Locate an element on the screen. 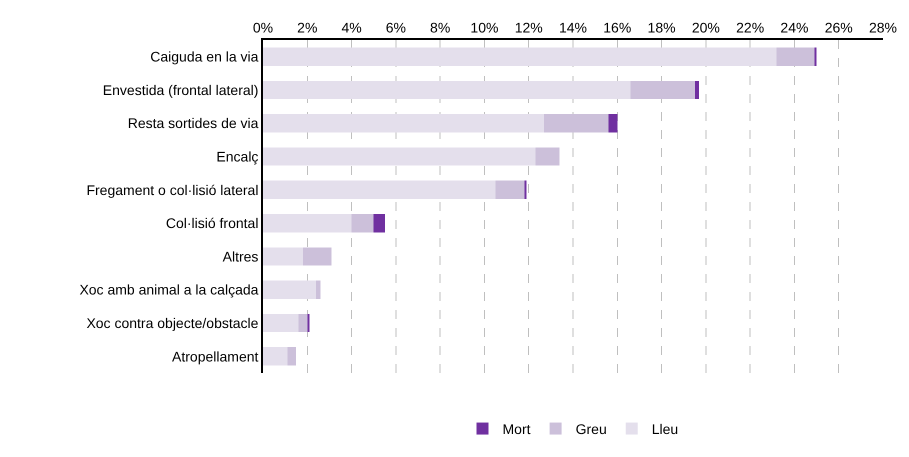 This screenshot has width=909, height=457. y-tick-label: Encalç is located at coordinates (237, 156).